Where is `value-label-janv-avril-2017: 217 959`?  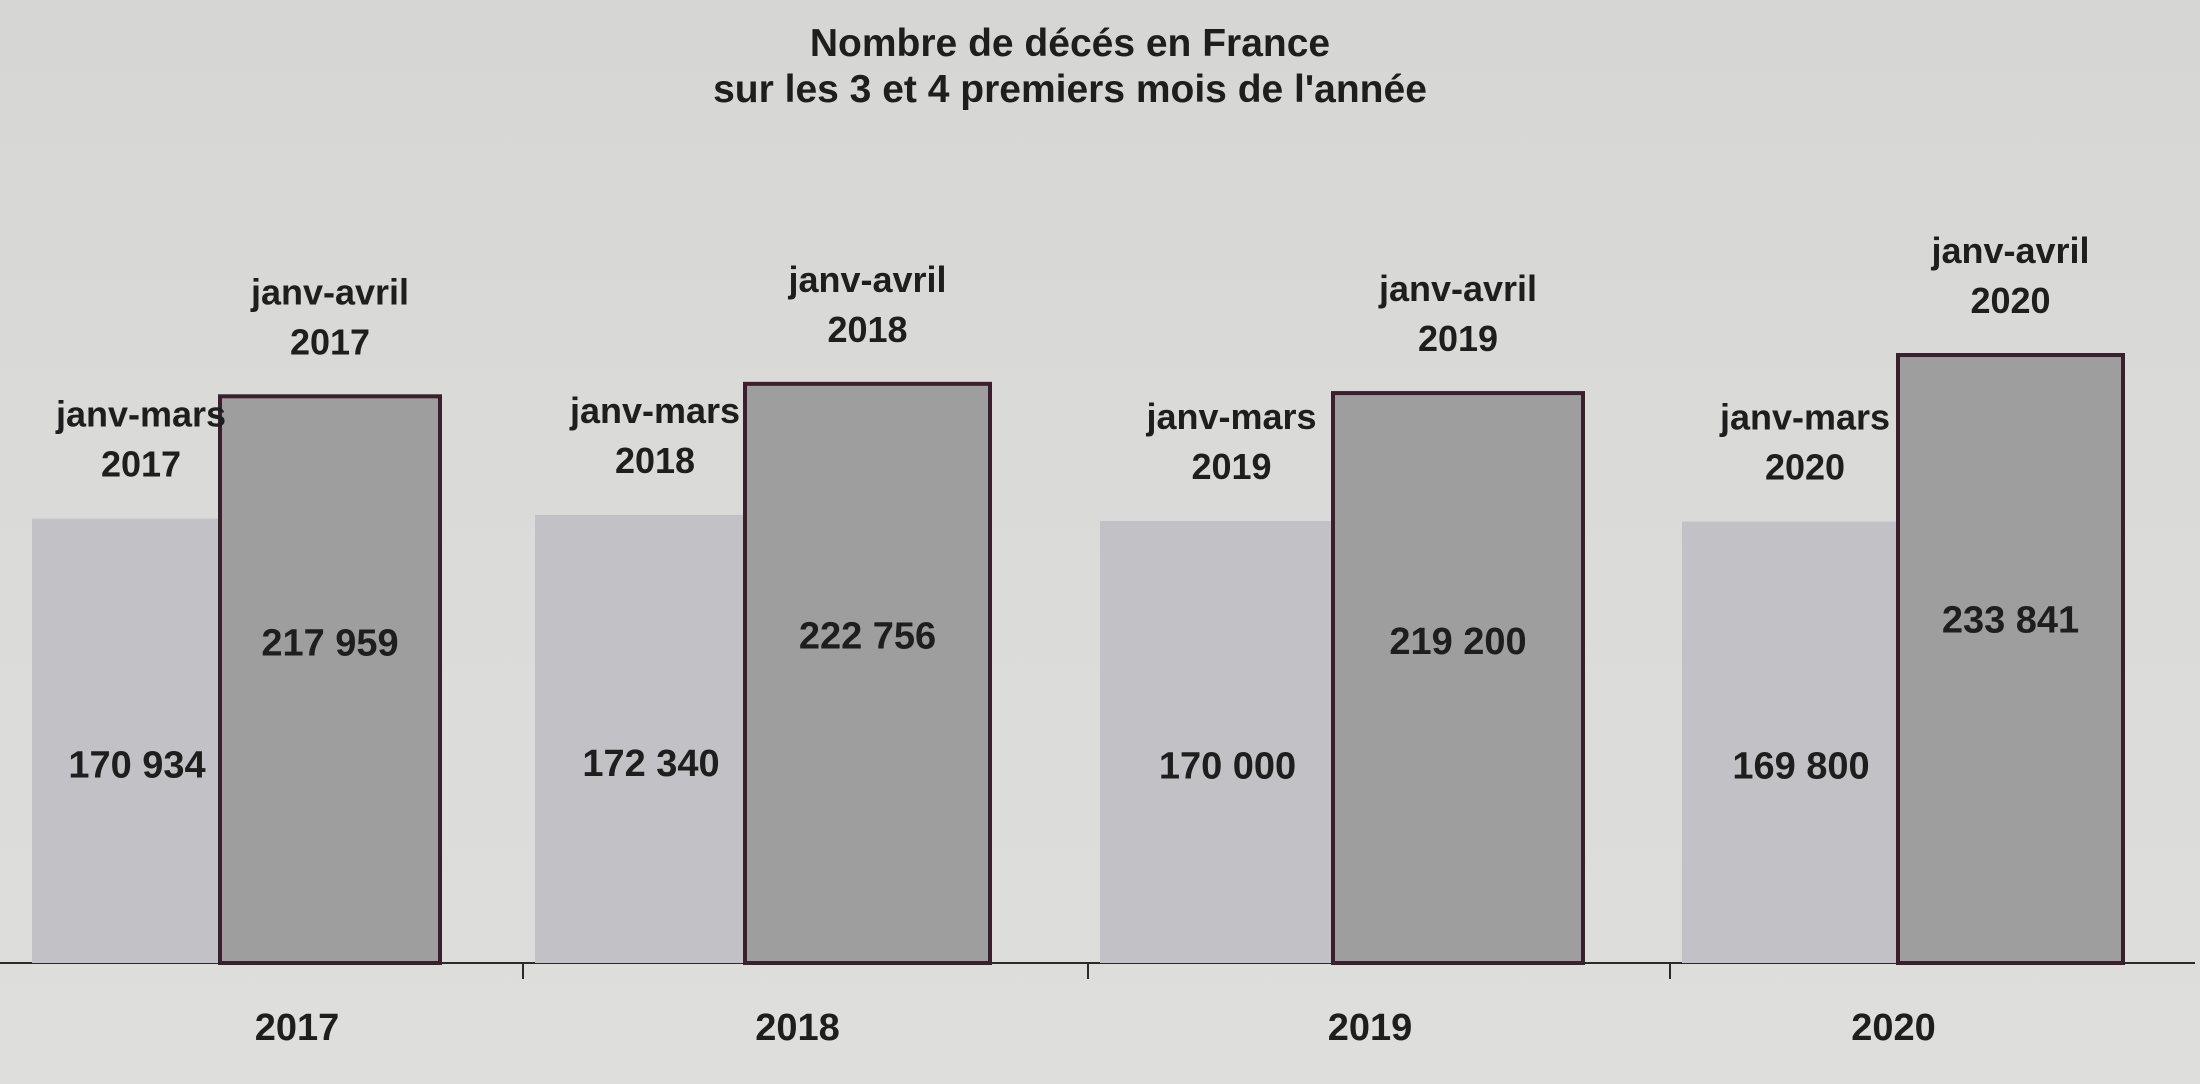 value-label-janv-avril-2017: 217 959 is located at coordinates (329, 644).